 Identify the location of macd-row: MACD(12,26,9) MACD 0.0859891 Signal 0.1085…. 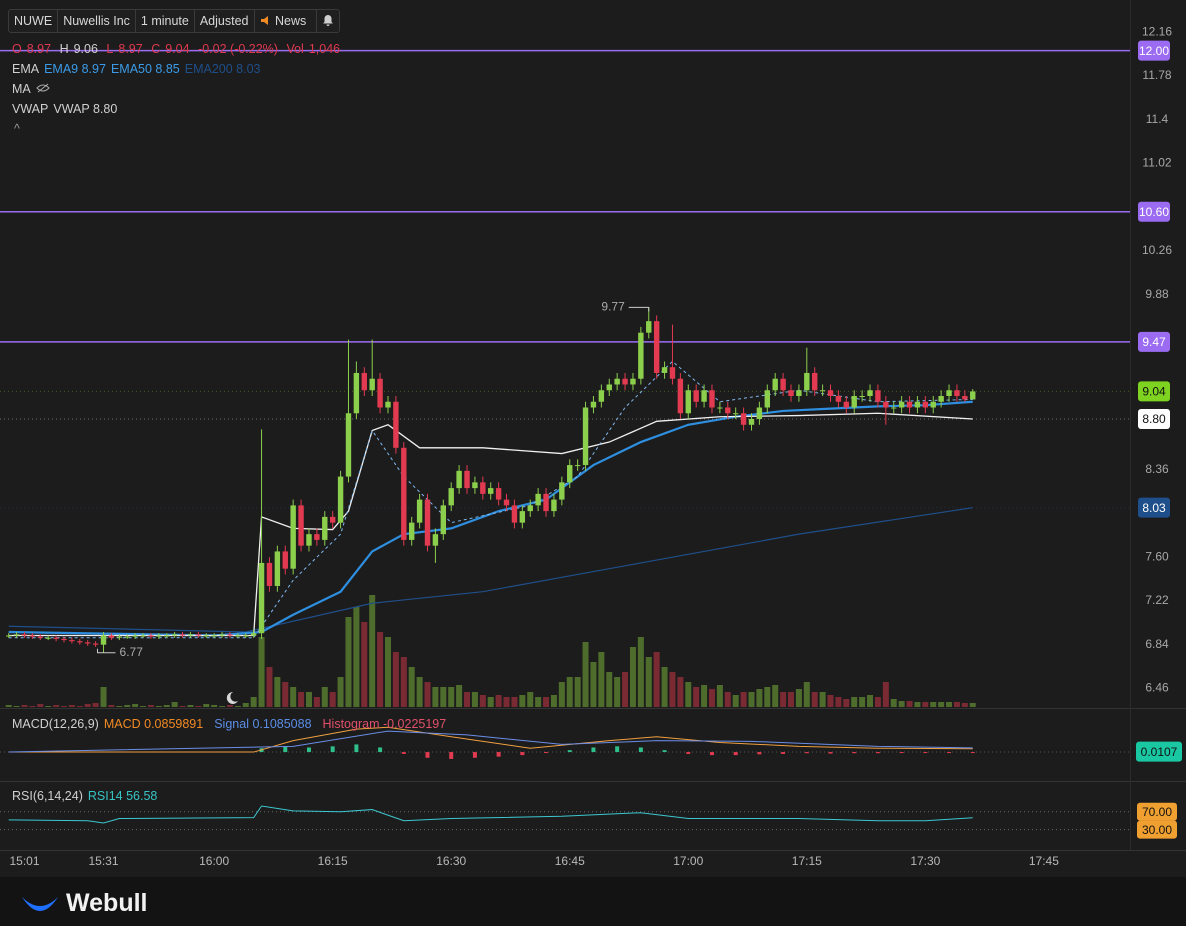
(231, 724).